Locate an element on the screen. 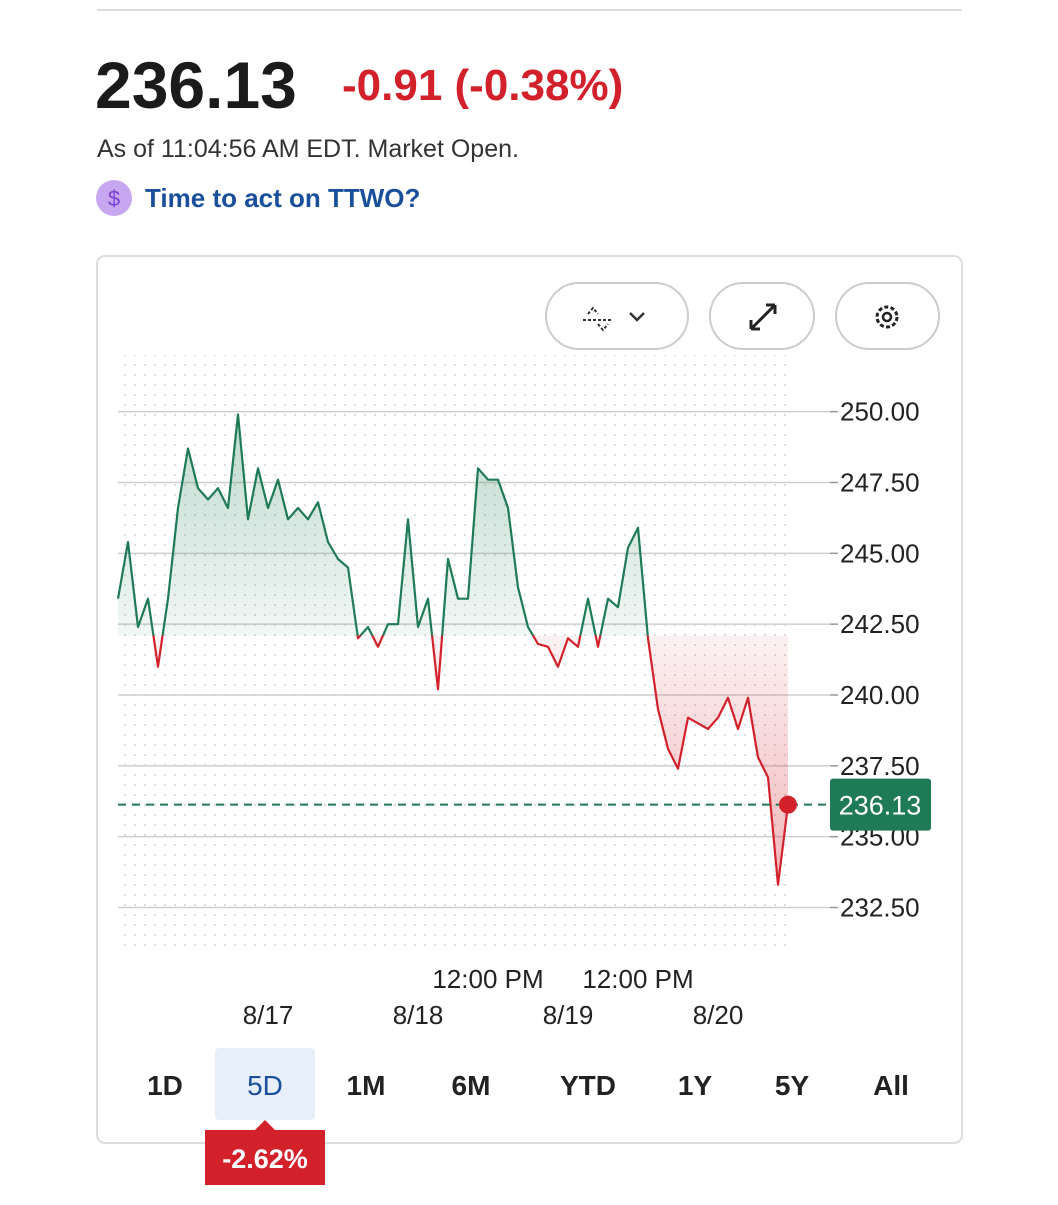  range-tab: All is located at coordinates (891, 1085).